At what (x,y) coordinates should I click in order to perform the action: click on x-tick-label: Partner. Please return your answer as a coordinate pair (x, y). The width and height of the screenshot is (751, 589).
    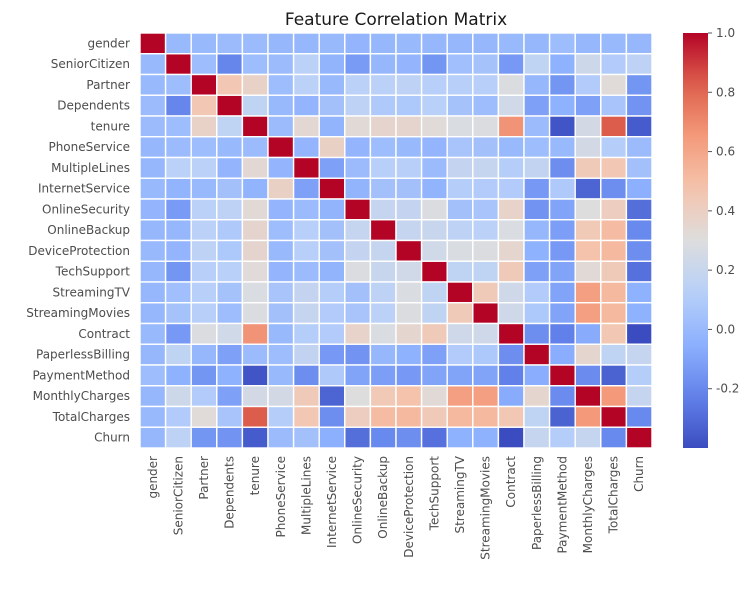
    Looking at the image, I should click on (204, 478).